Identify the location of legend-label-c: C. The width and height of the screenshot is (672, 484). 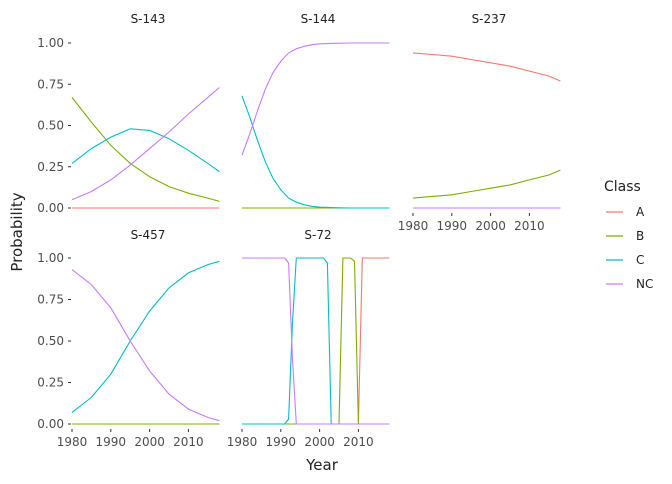
(640, 260).